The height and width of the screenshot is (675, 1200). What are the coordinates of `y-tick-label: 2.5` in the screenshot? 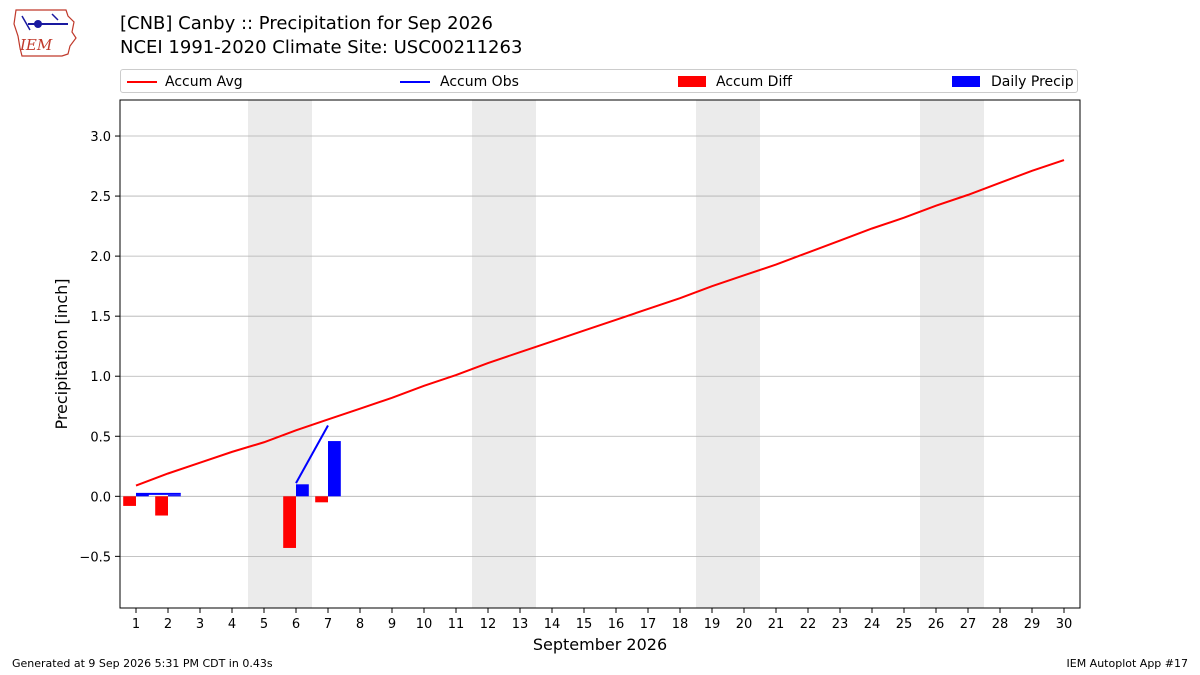 It's located at (100, 197).